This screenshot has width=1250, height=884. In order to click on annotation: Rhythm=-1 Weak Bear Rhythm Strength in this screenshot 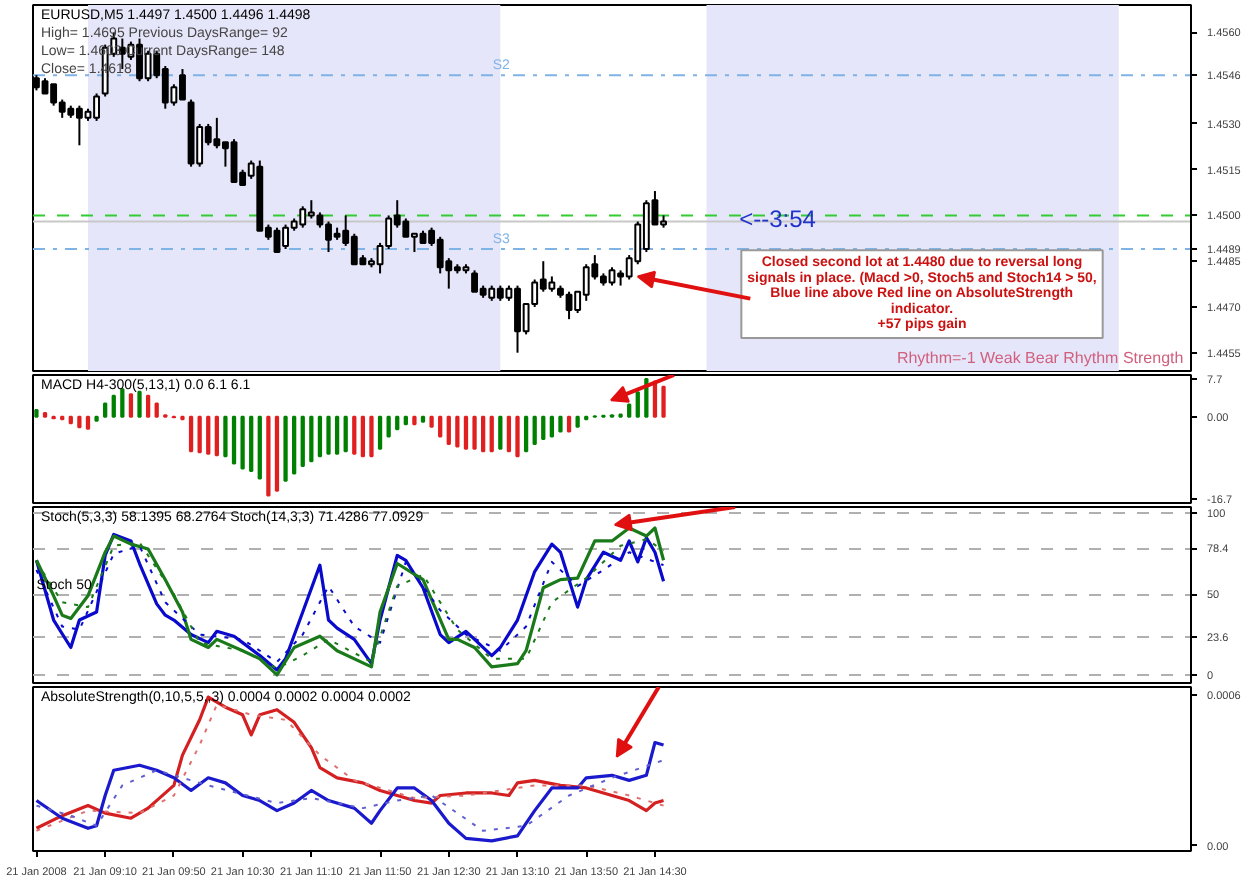, I will do `click(1040, 357)`.